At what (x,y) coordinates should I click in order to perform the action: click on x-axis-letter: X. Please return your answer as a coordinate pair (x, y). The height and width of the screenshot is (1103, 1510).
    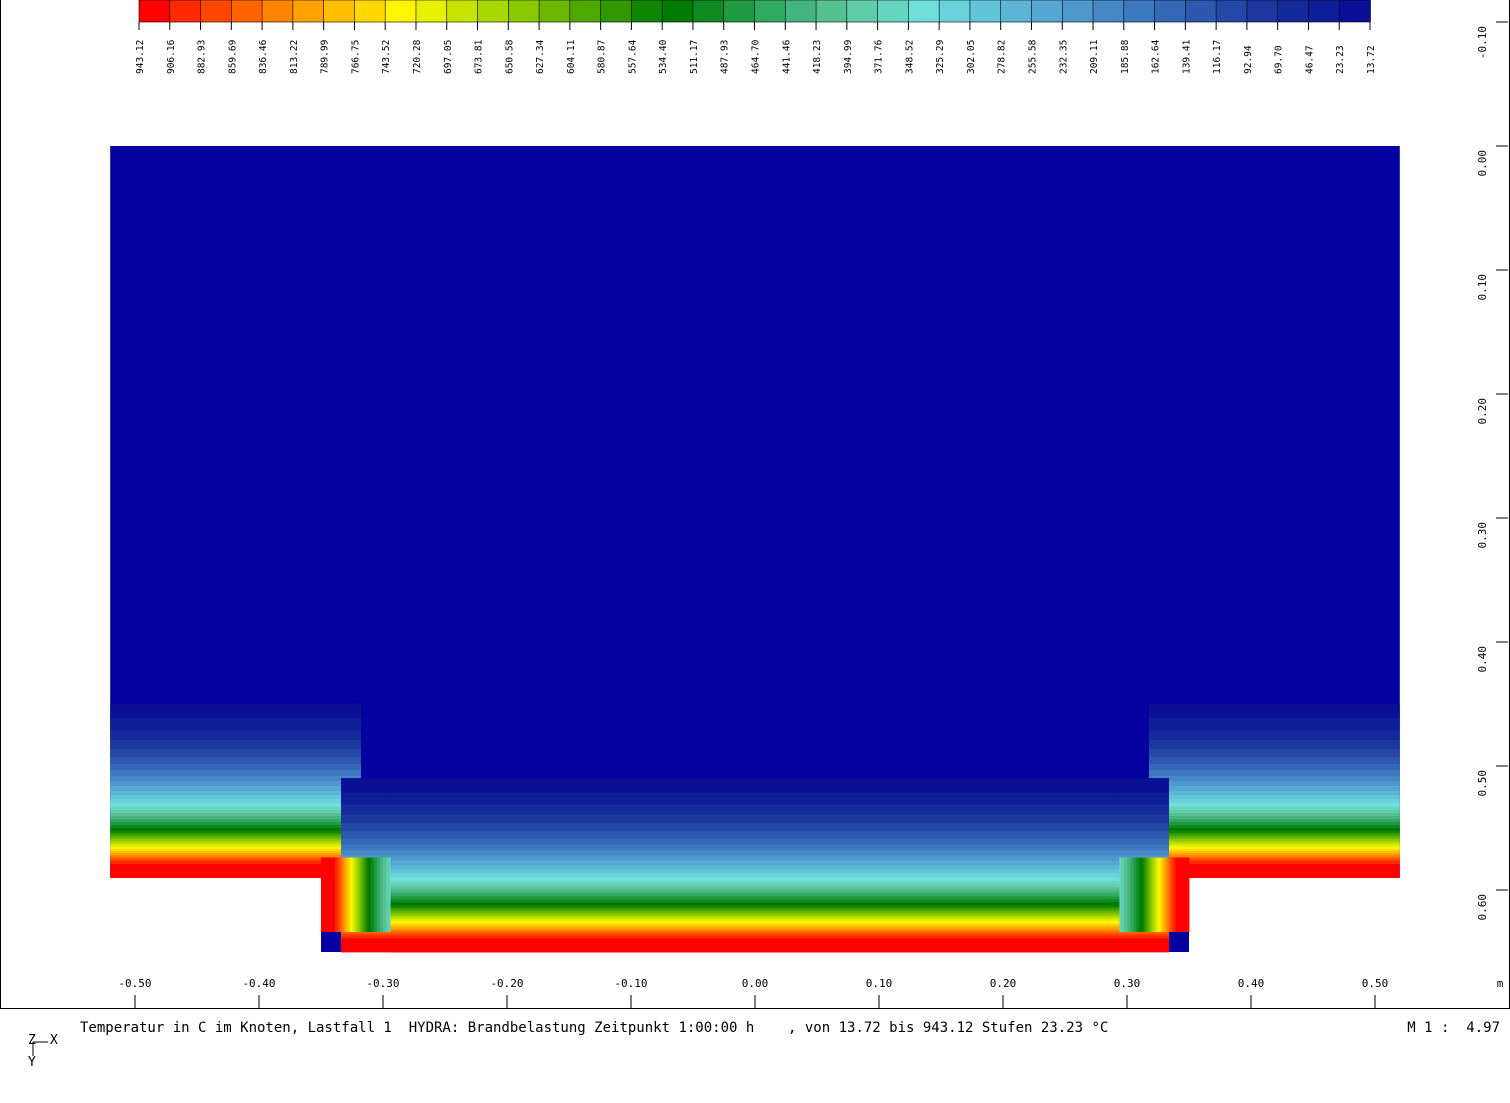
    Looking at the image, I should click on (54, 1040).